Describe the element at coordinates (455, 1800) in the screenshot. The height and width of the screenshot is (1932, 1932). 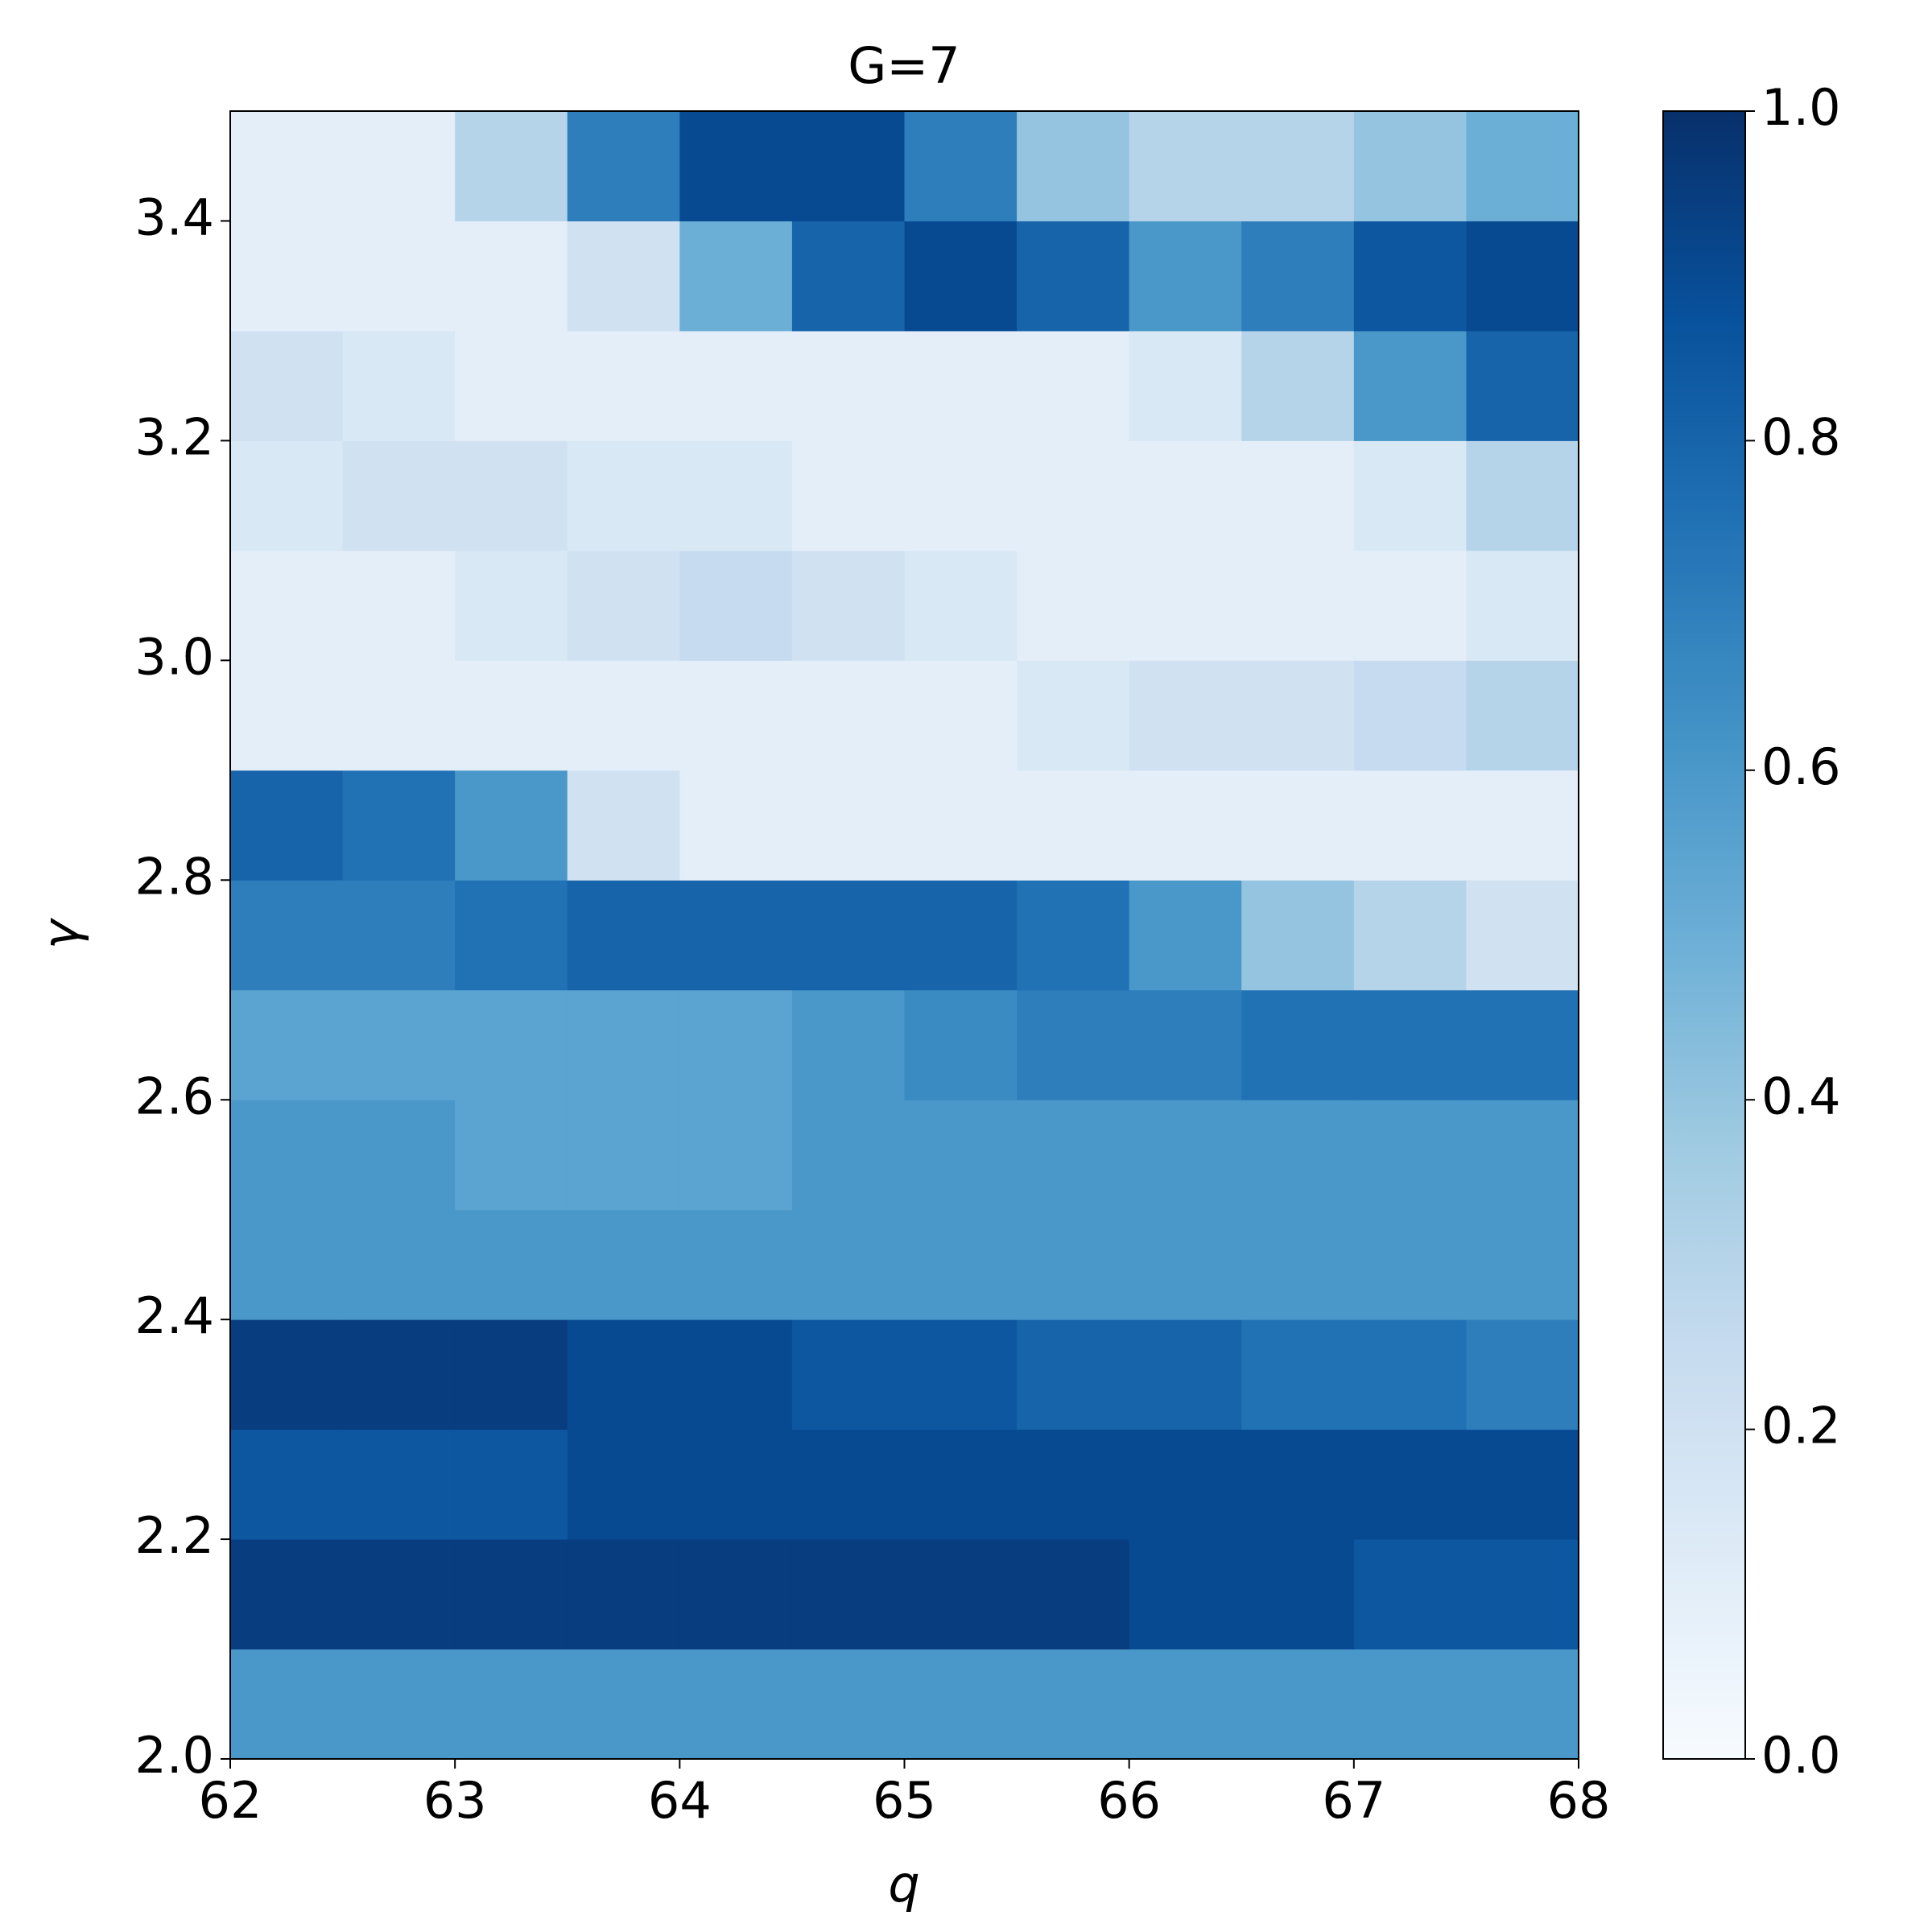
I see `x-tick-label: 63` at that location.